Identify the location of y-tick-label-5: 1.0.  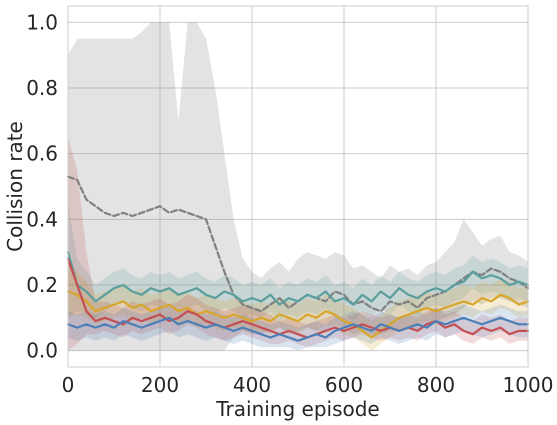
(42, 22).